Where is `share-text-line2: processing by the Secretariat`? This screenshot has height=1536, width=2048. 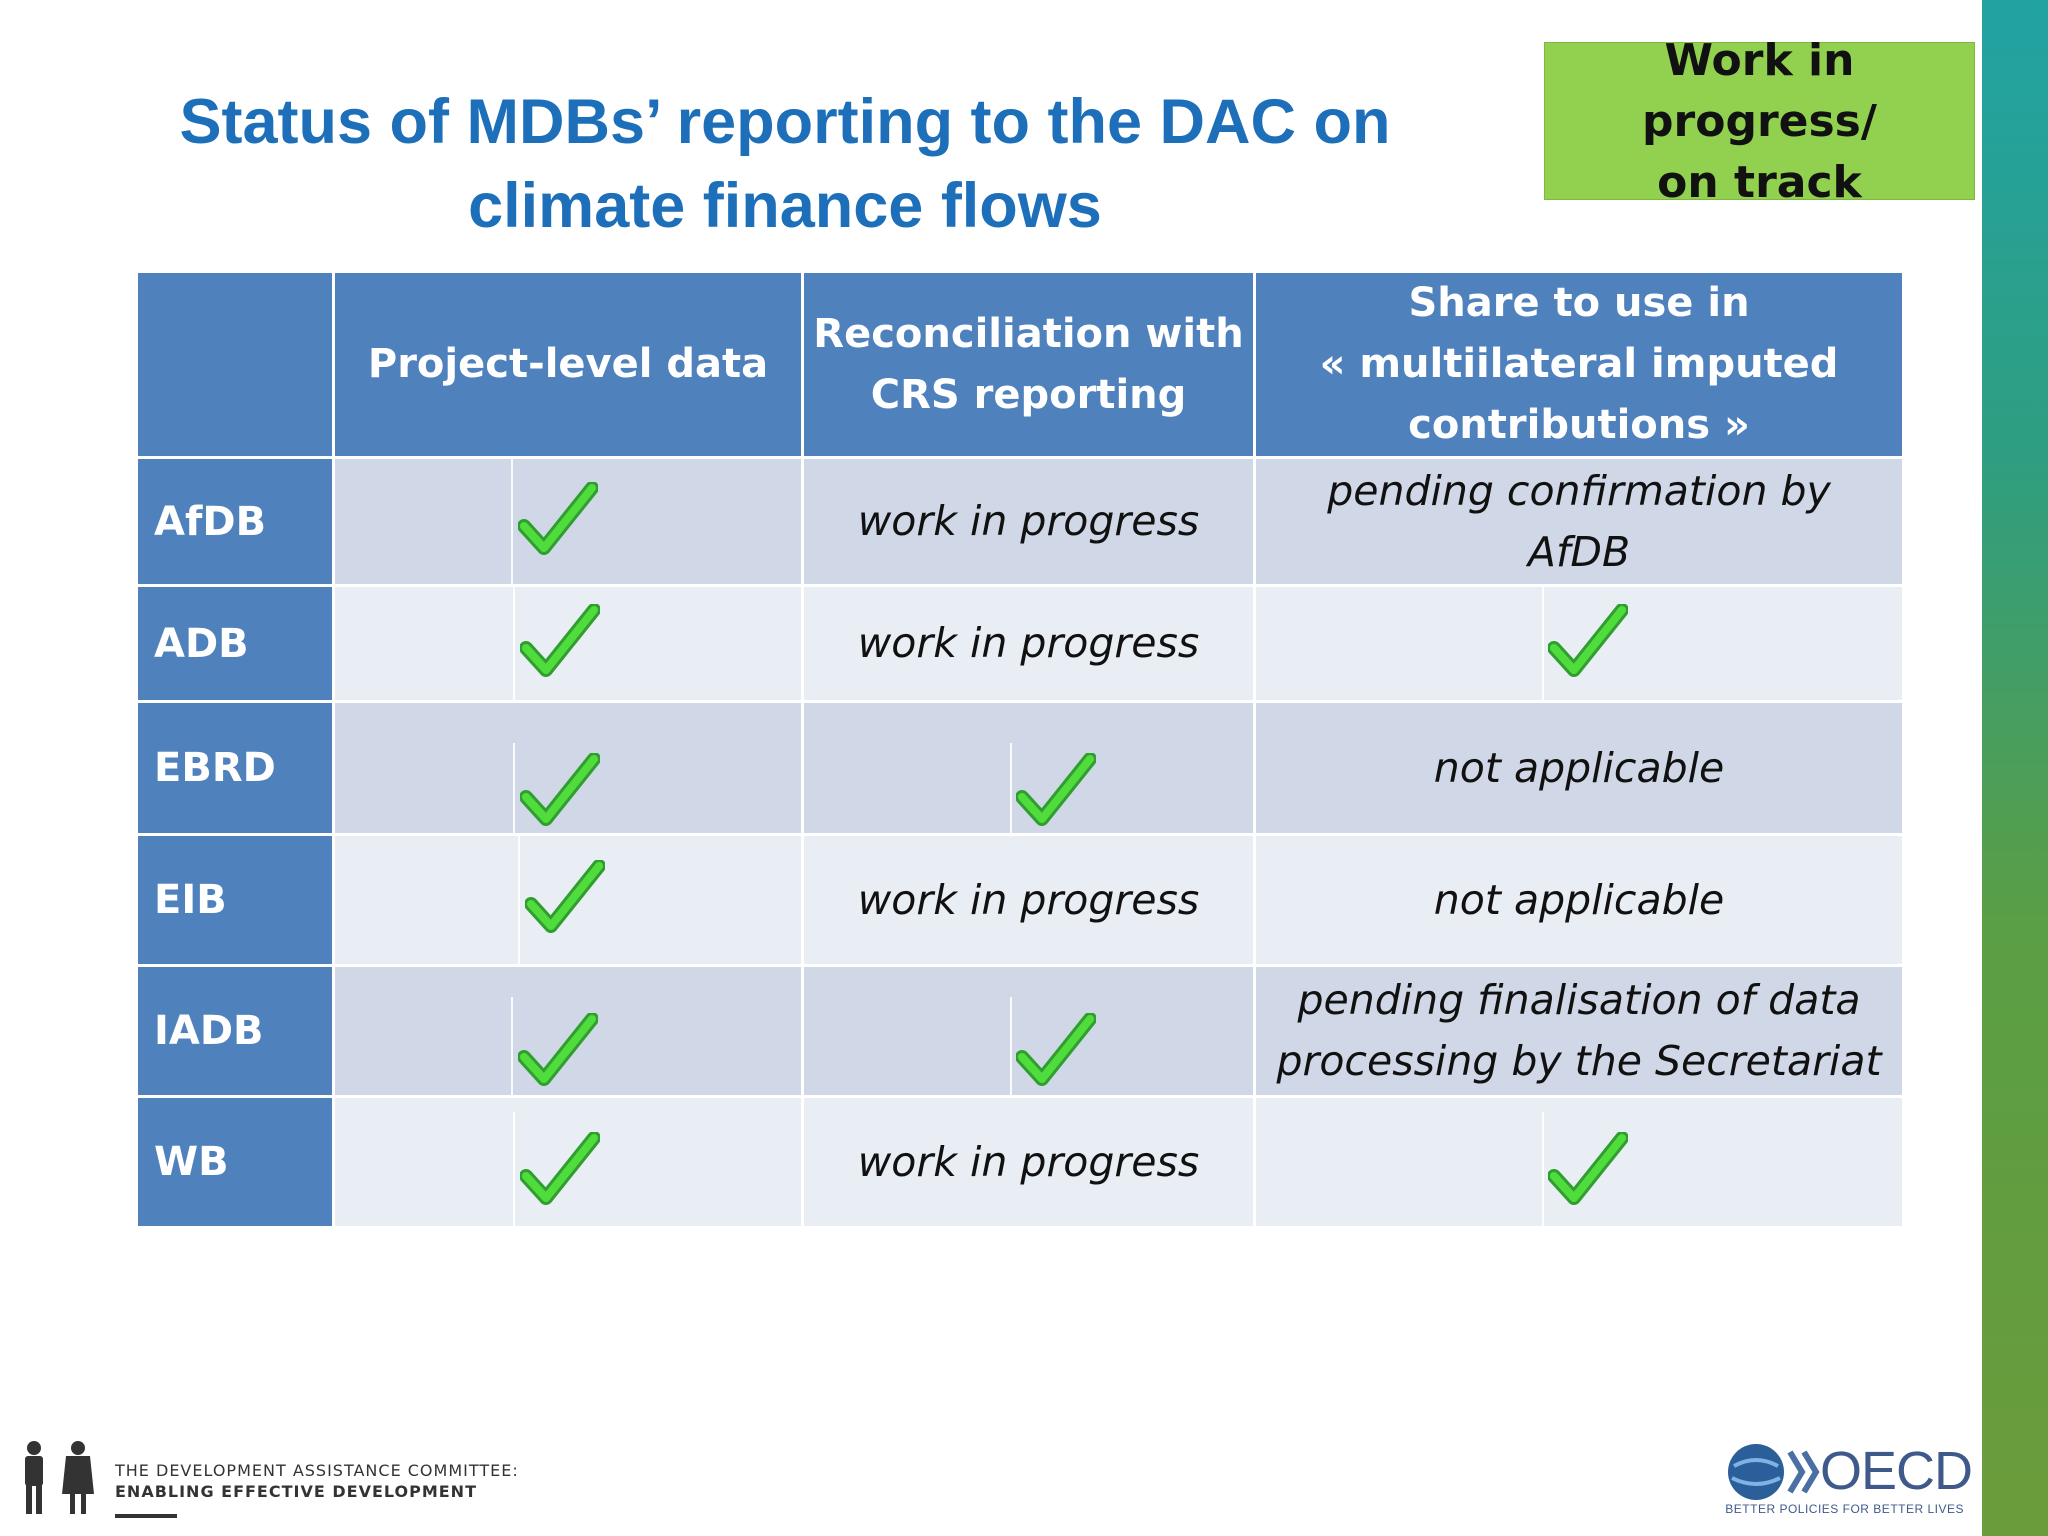 share-text-line2: processing by the Secretariat is located at coordinates (1579, 1061).